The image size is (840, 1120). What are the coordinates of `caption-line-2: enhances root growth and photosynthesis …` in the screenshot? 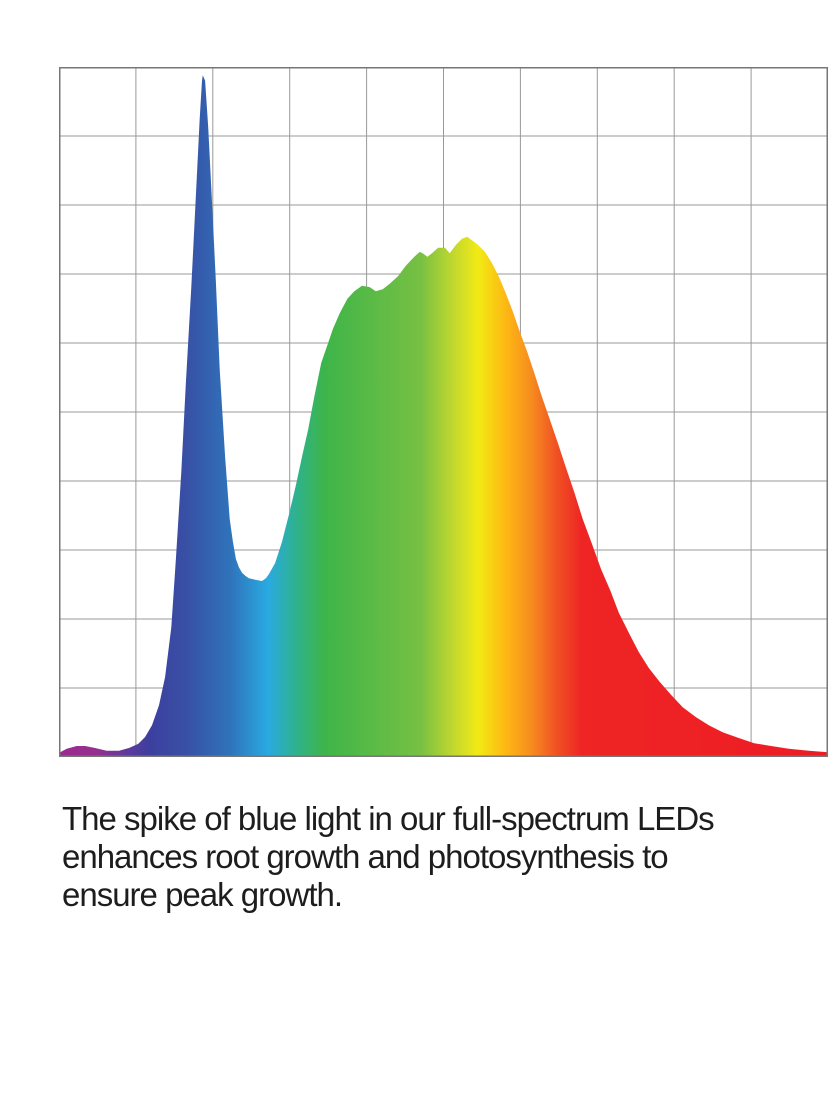 It's located at (365, 856).